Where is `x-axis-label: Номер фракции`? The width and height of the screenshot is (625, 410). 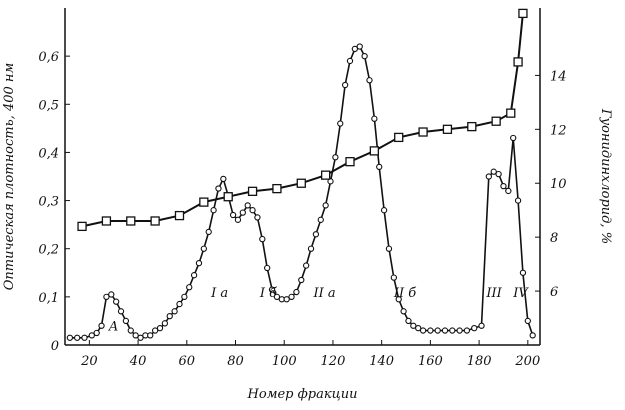
x-axis-label: Номер фракции is located at coordinates (302, 394).